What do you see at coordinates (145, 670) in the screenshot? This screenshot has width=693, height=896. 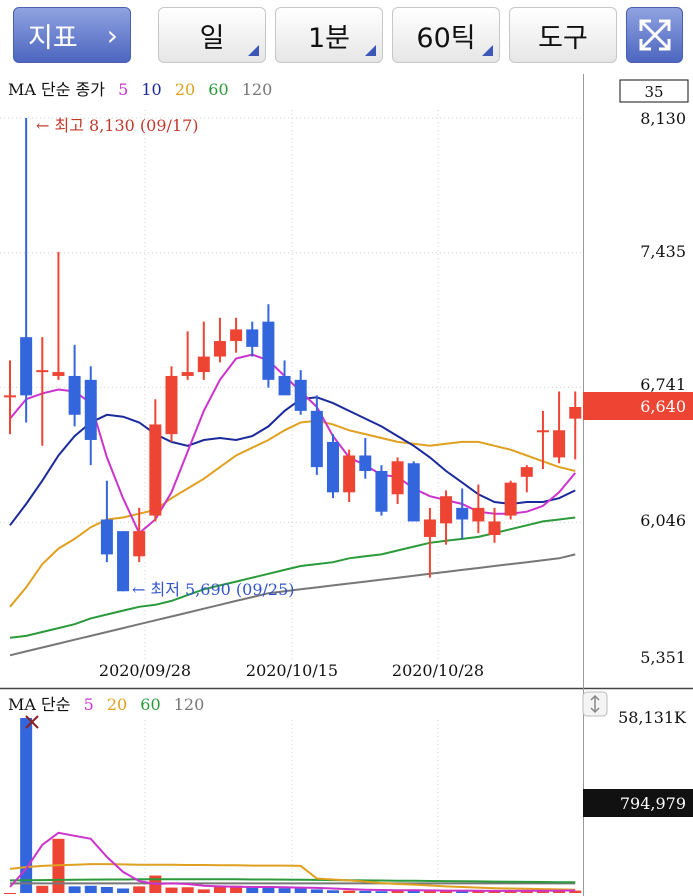 I see `x-tick-label: 2020/09/28` at bounding box center [145, 670].